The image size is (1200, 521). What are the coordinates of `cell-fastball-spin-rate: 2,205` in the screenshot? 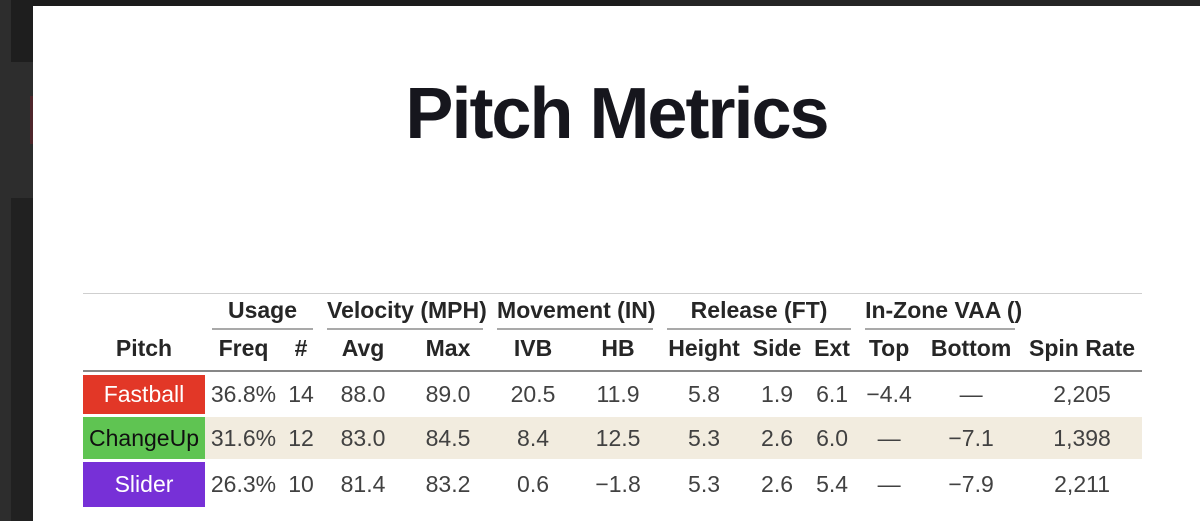 It's located at (1082, 394).